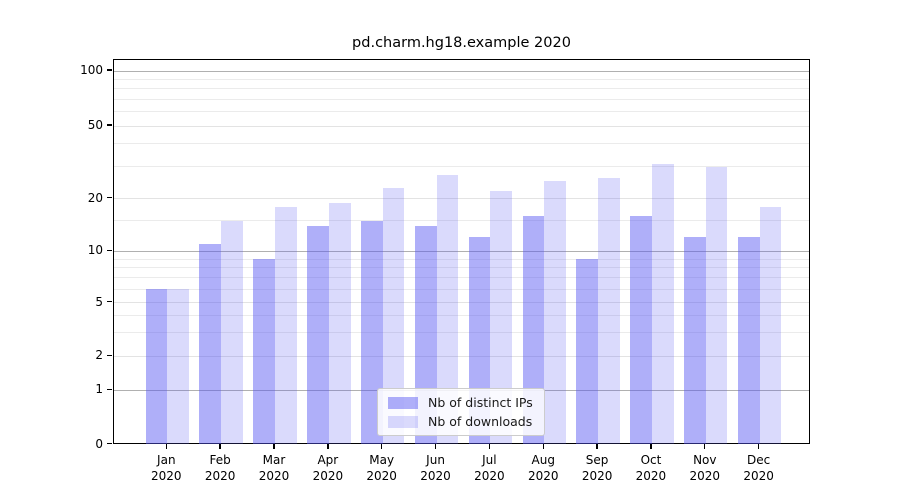 This screenshot has width=900, height=500. Describe the element at coordinates (99, 443) in the screenshot. I see `y-tick-label: 0` at that location.